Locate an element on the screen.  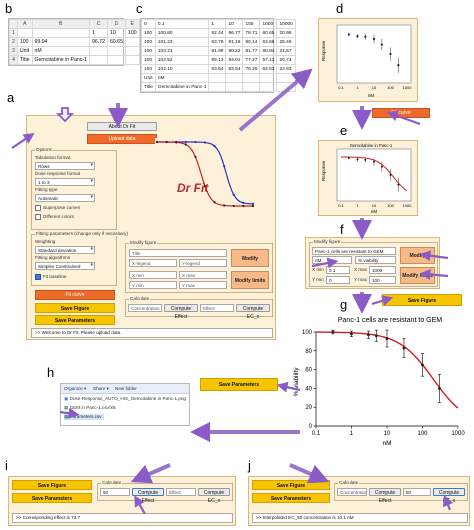
sheet-c-cell: 94.01 is located at coordinates (234, 60).